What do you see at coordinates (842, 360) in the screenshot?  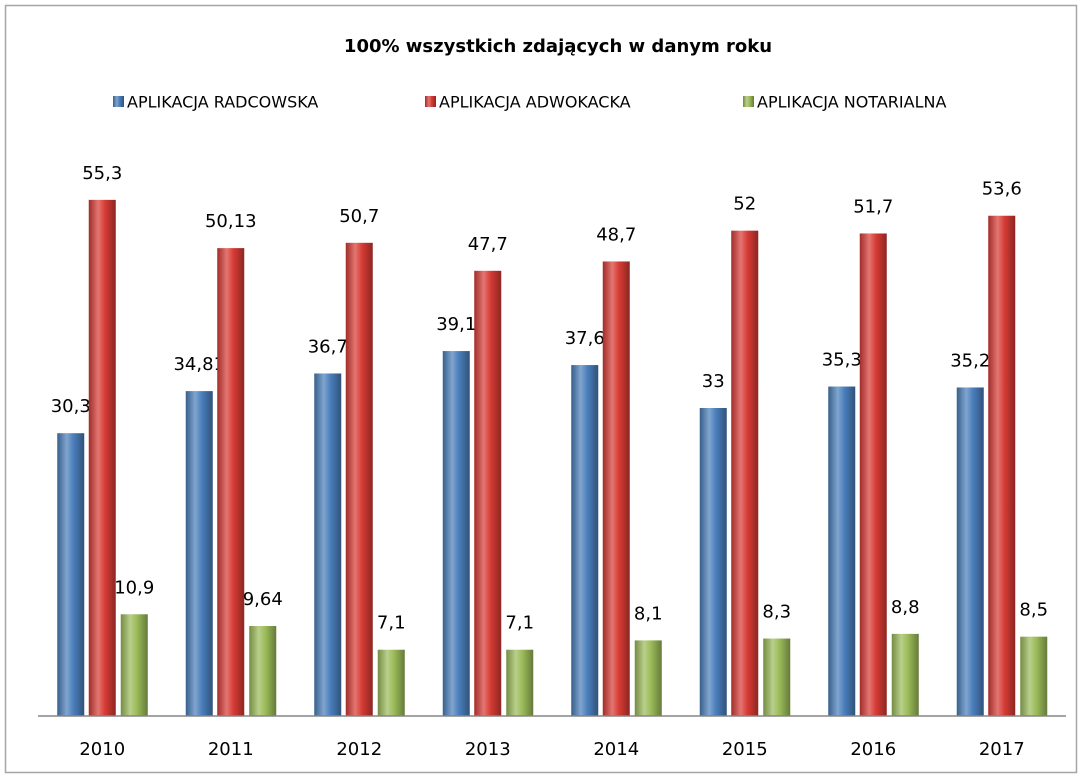 I see `value-label: 35,3` at bounding box center [842, 360].